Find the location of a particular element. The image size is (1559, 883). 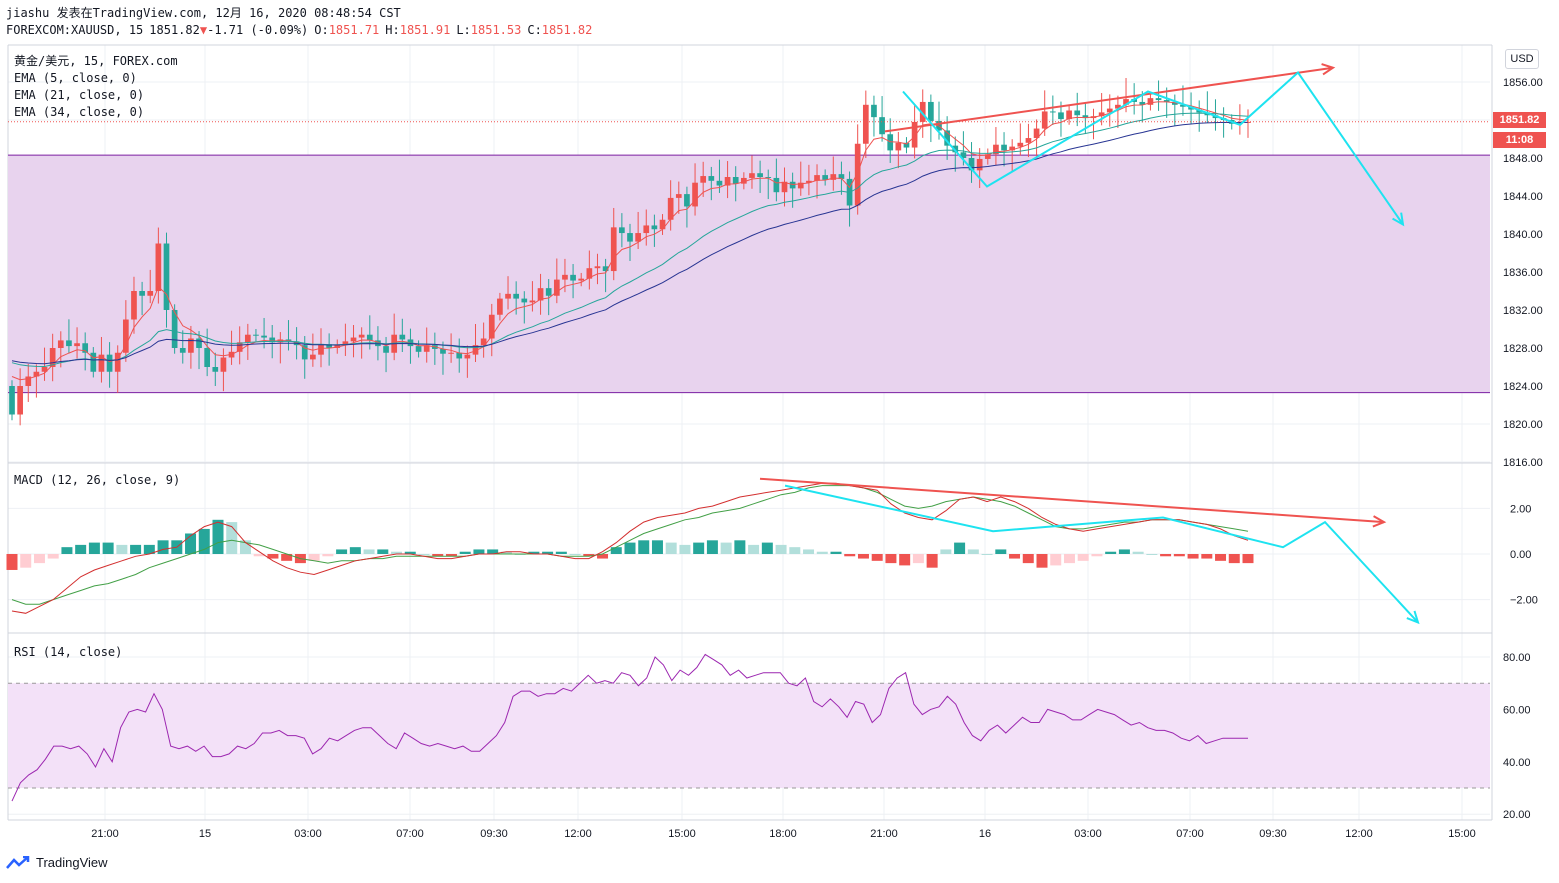

rsi-tick-label: 20.00 is located at coordinates (1517, 815).